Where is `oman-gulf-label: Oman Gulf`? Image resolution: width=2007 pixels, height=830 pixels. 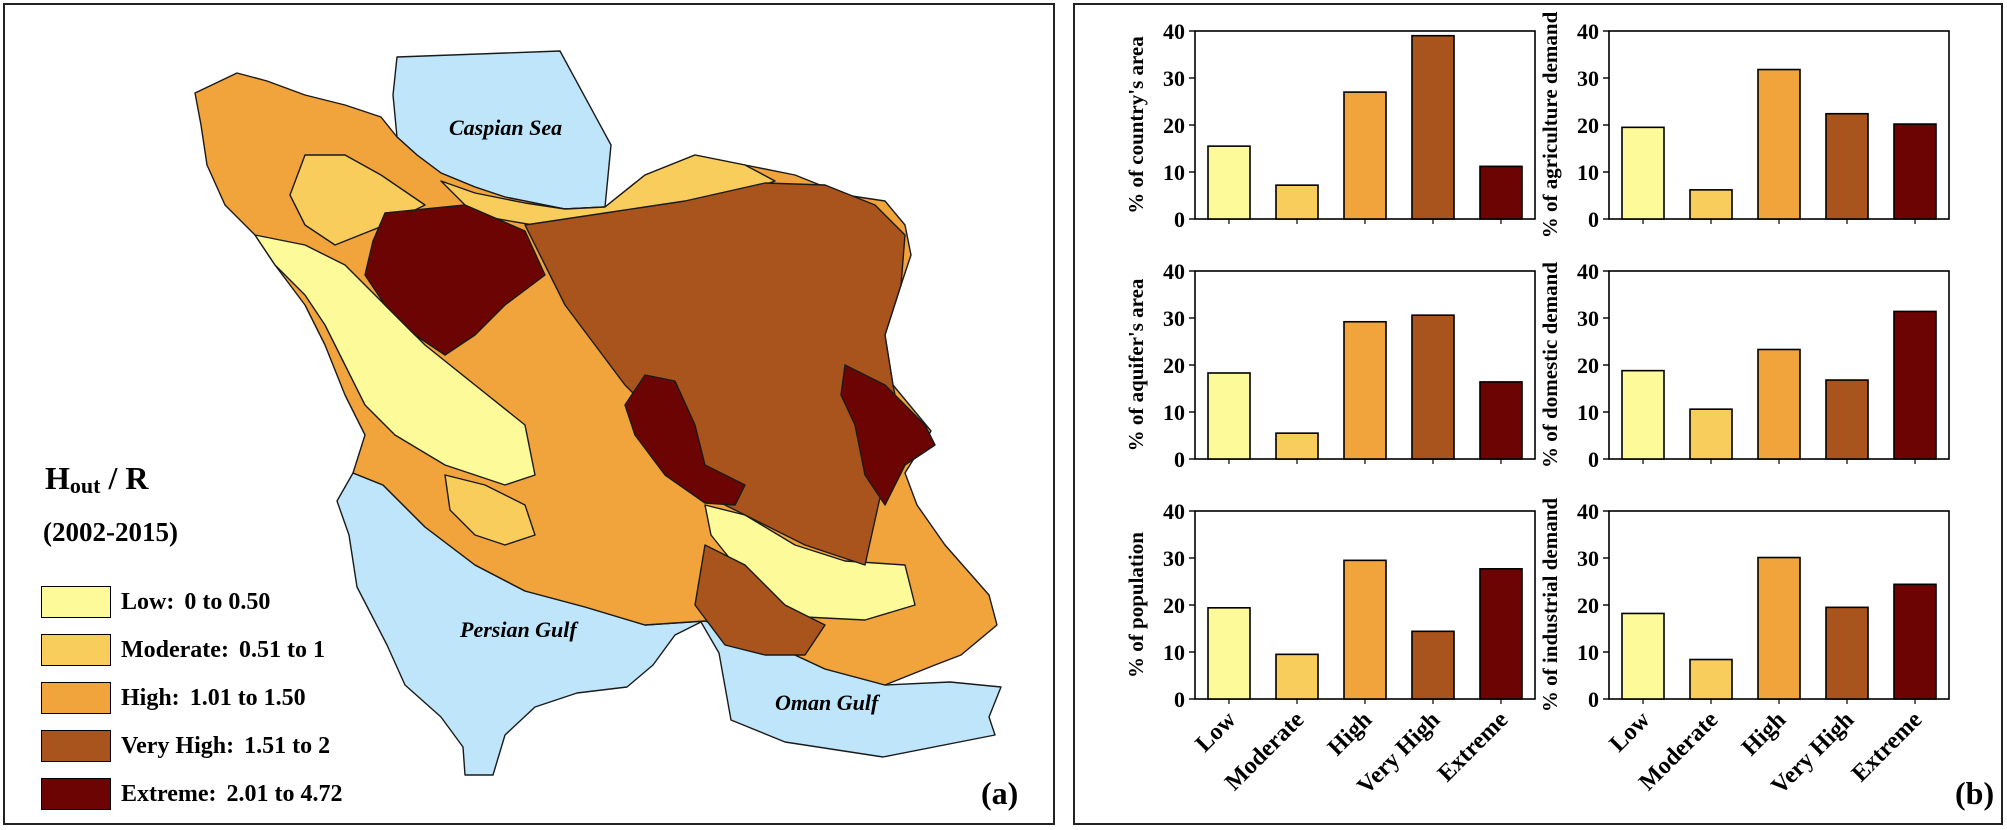
oman-gulf-label: Oman Gulf is located at coordinates (827, 702).